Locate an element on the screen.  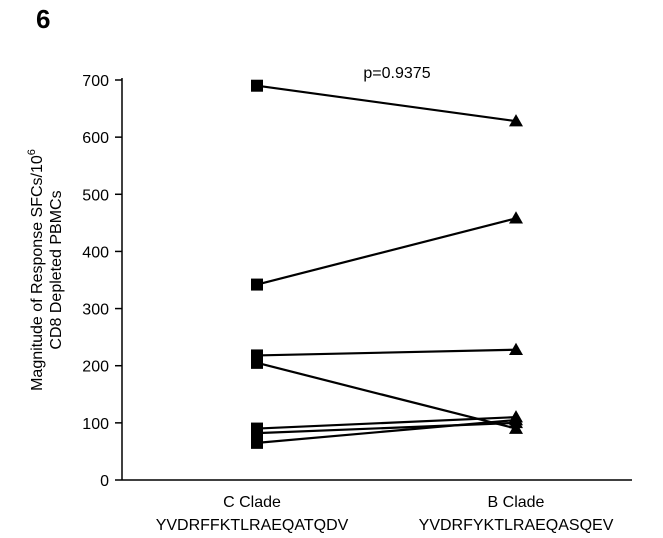
y-tick-label: 300 is located at coordinates (95, 310).